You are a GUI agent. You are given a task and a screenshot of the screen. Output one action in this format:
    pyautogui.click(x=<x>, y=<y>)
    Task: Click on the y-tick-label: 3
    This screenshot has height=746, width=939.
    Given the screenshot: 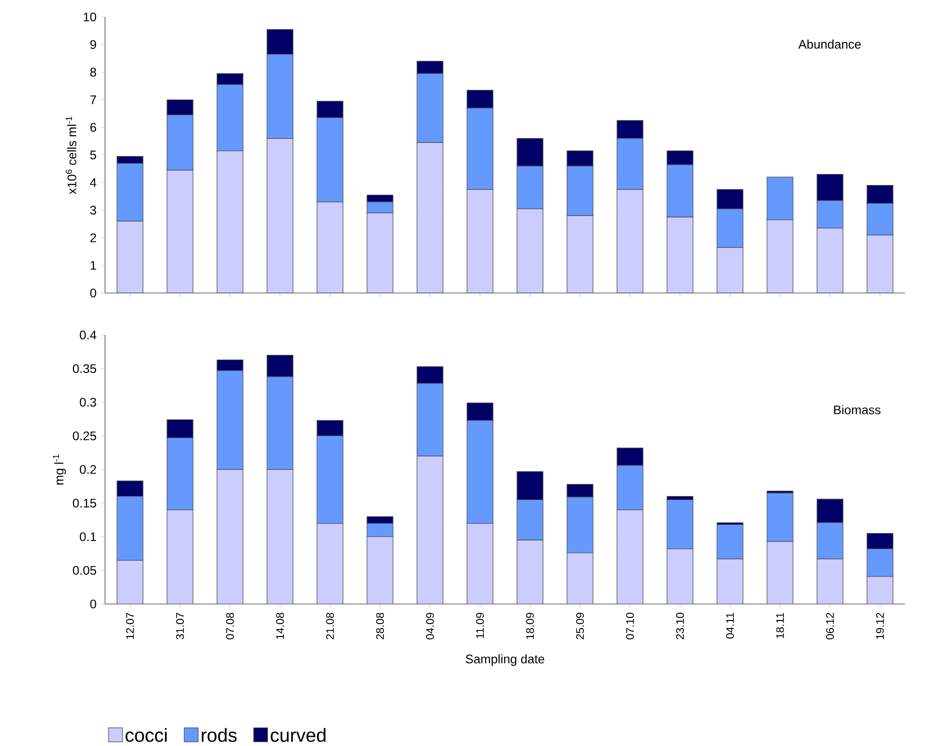 What is the action you would take?
    pyautogui.click(x=93, y=210)
    